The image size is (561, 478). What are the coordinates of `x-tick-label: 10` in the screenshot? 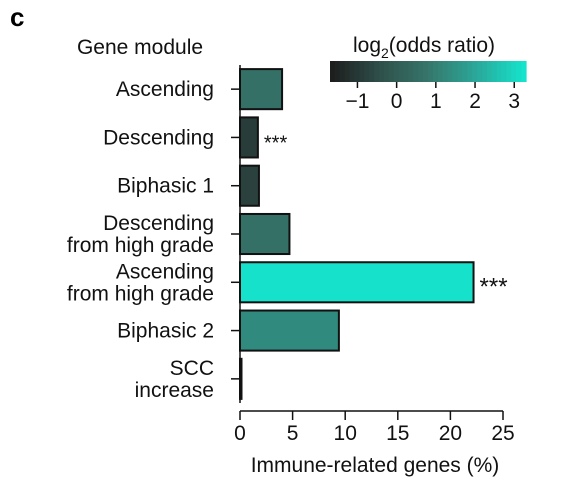 It's located at (345, 433).